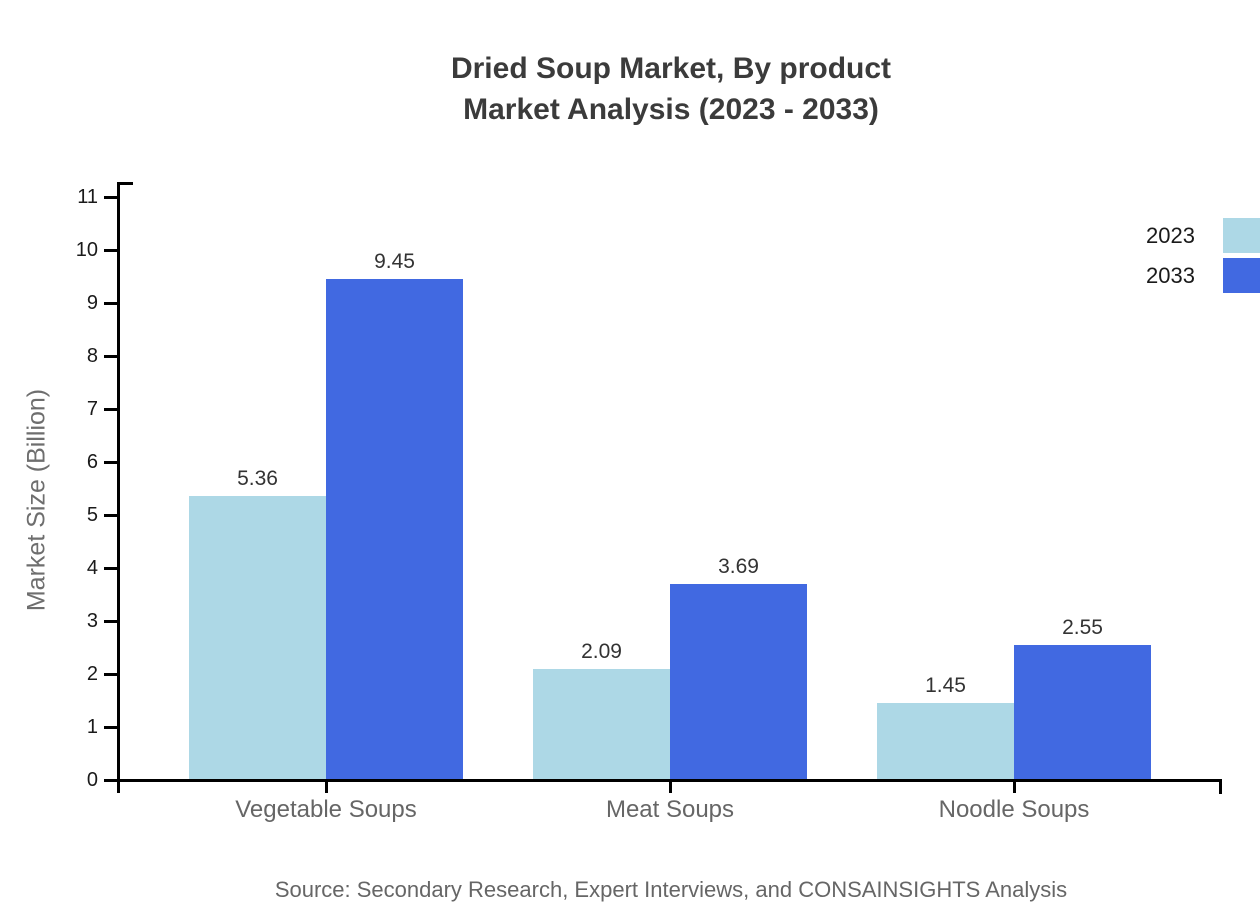 This screenshot has height=920, width=1260. I want to click on bar-value-label: 9.45, so click(394, 262).